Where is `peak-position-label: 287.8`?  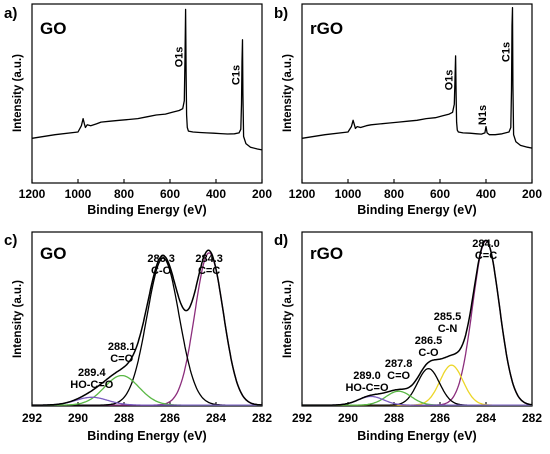 peak-position-label: 287.8 is located at coordinates (399, 364).